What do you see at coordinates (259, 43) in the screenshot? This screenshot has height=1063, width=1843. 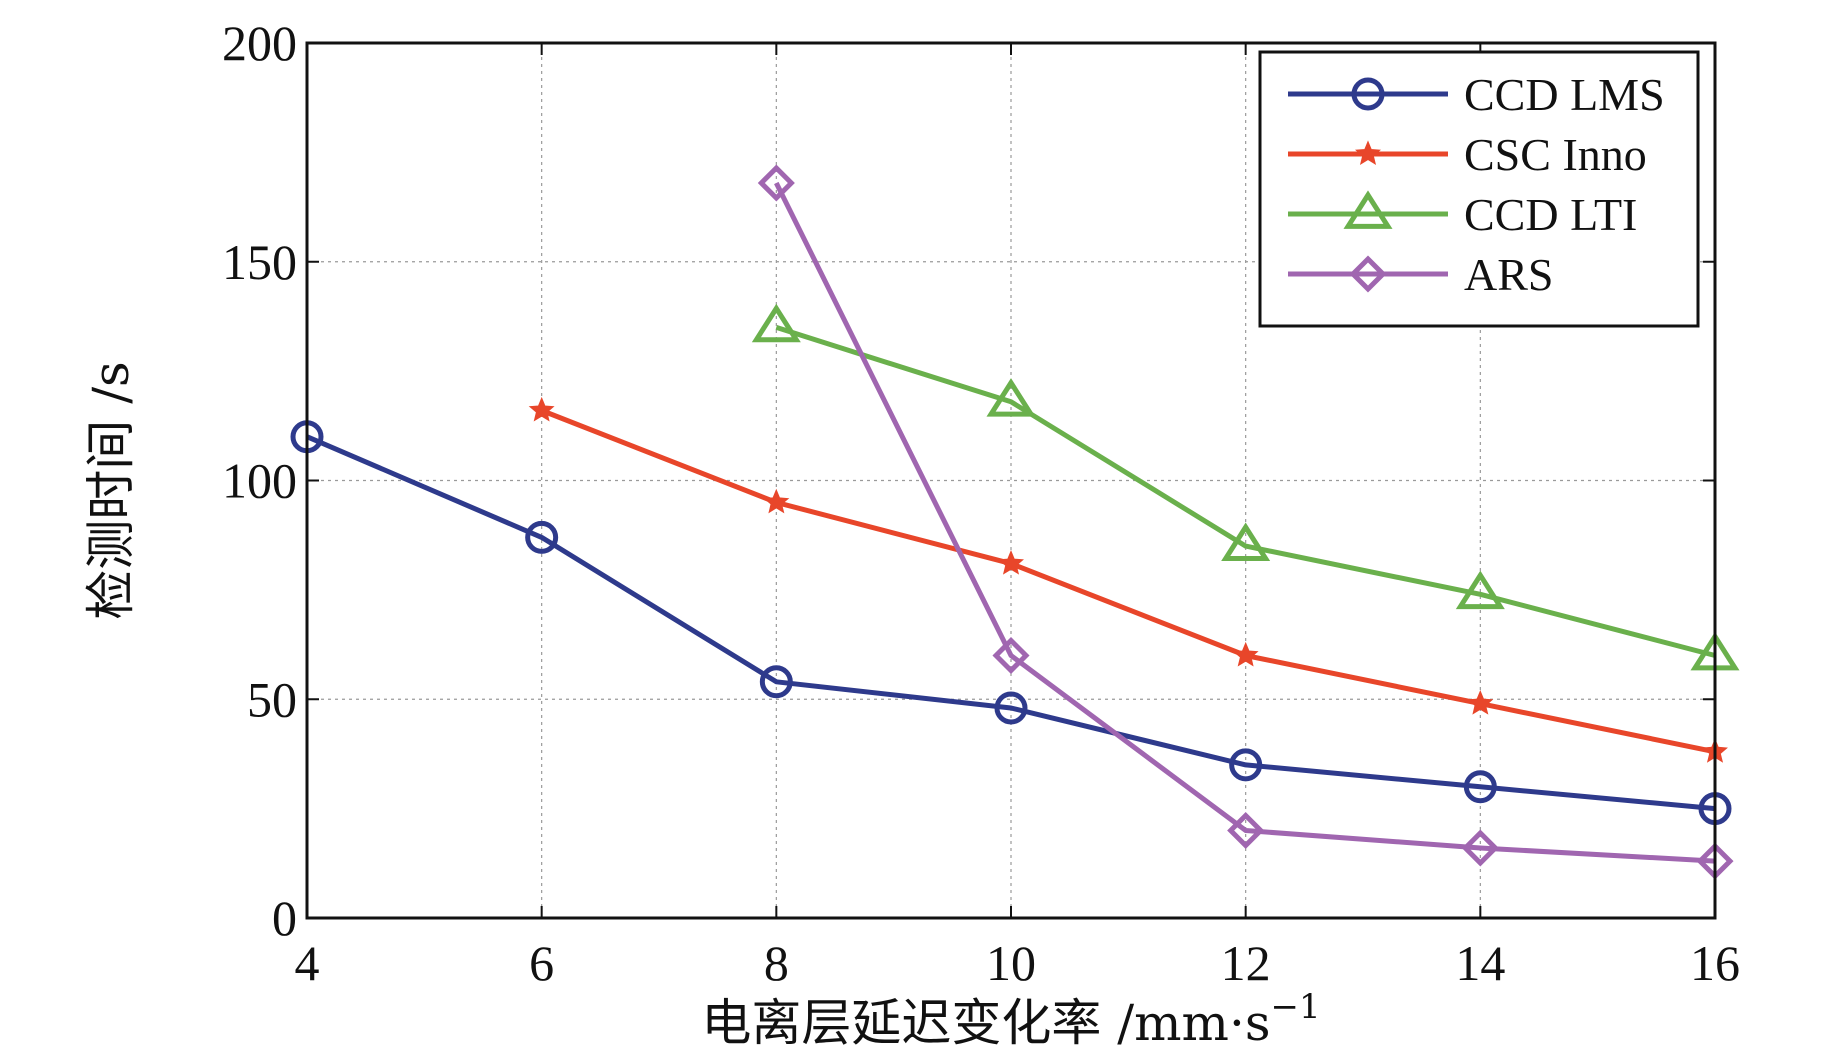 I see `y-tick-label: 200` at bounding box center [259, 43].